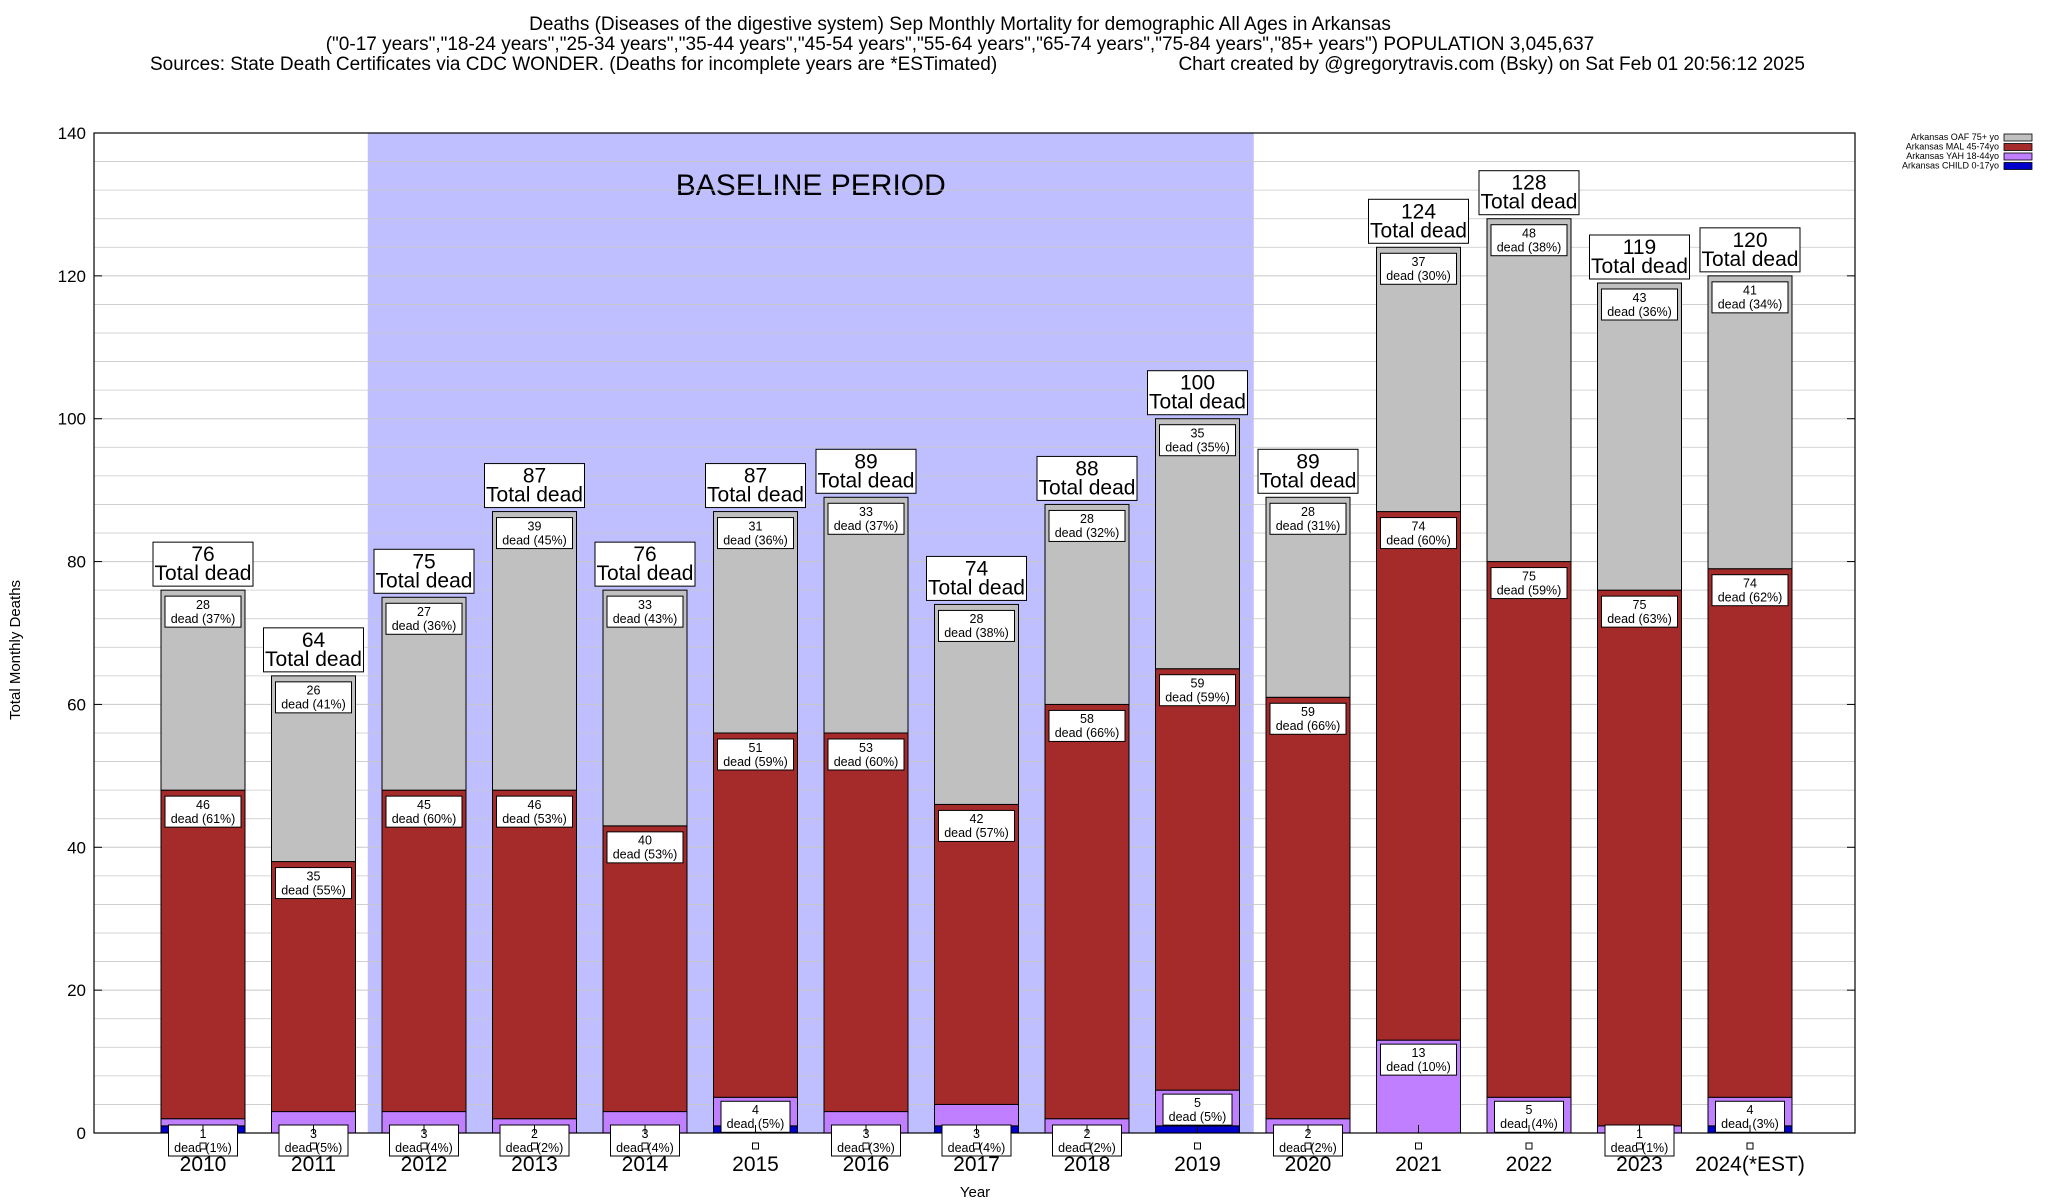 The image size is (2048, 1200). I want to click on y-tick-label: 80, so click(76, 562).